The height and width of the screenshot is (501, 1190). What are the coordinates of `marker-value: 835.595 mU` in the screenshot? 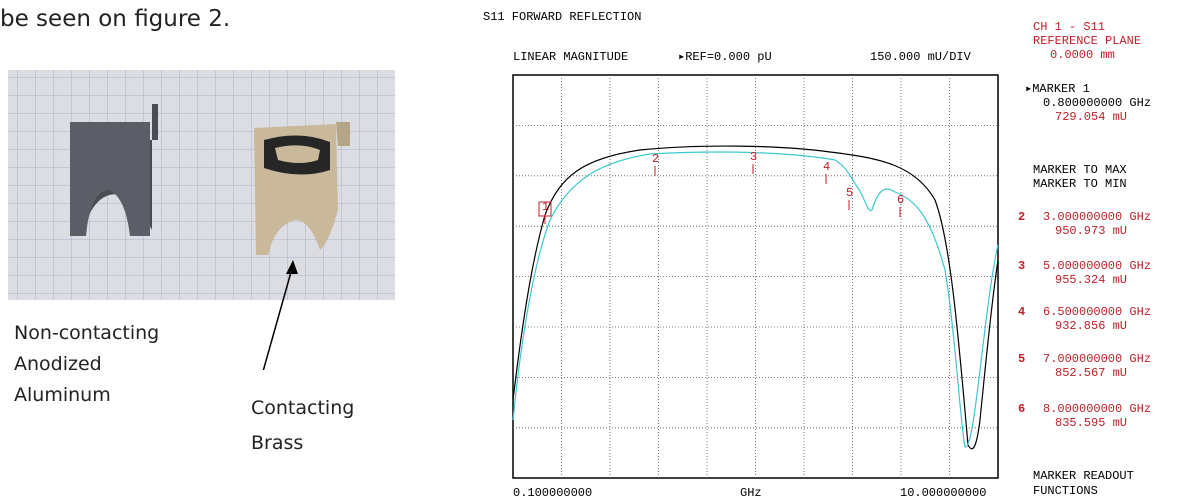 It's located at (1091, 423).